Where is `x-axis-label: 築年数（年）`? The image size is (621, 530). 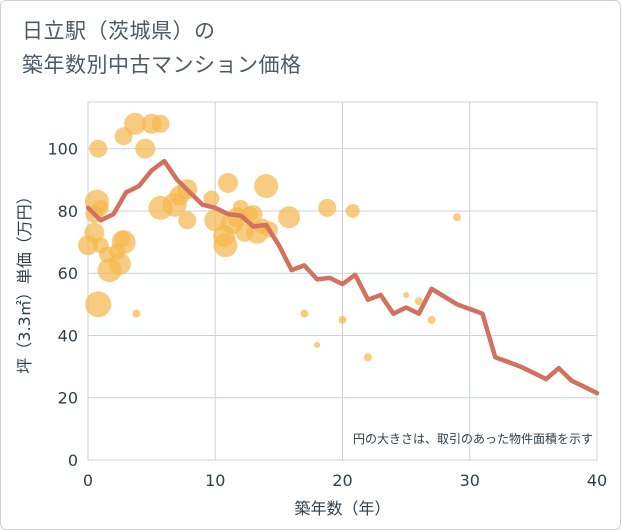 x-axis-label: 築年数（年） is located at coordinates (342, 508).